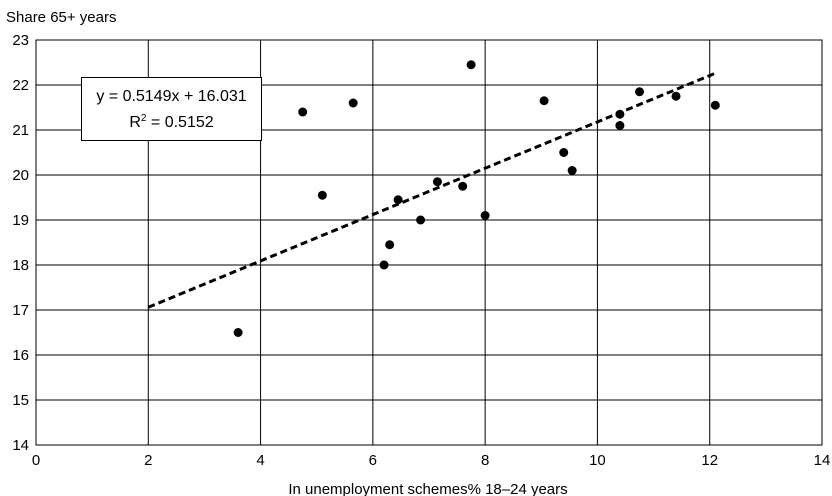 This screenshot has width=832, height=496. Describe the element at coordinates (20, 175) in the screenshot. I see `y-tick-label: 20` at that location.